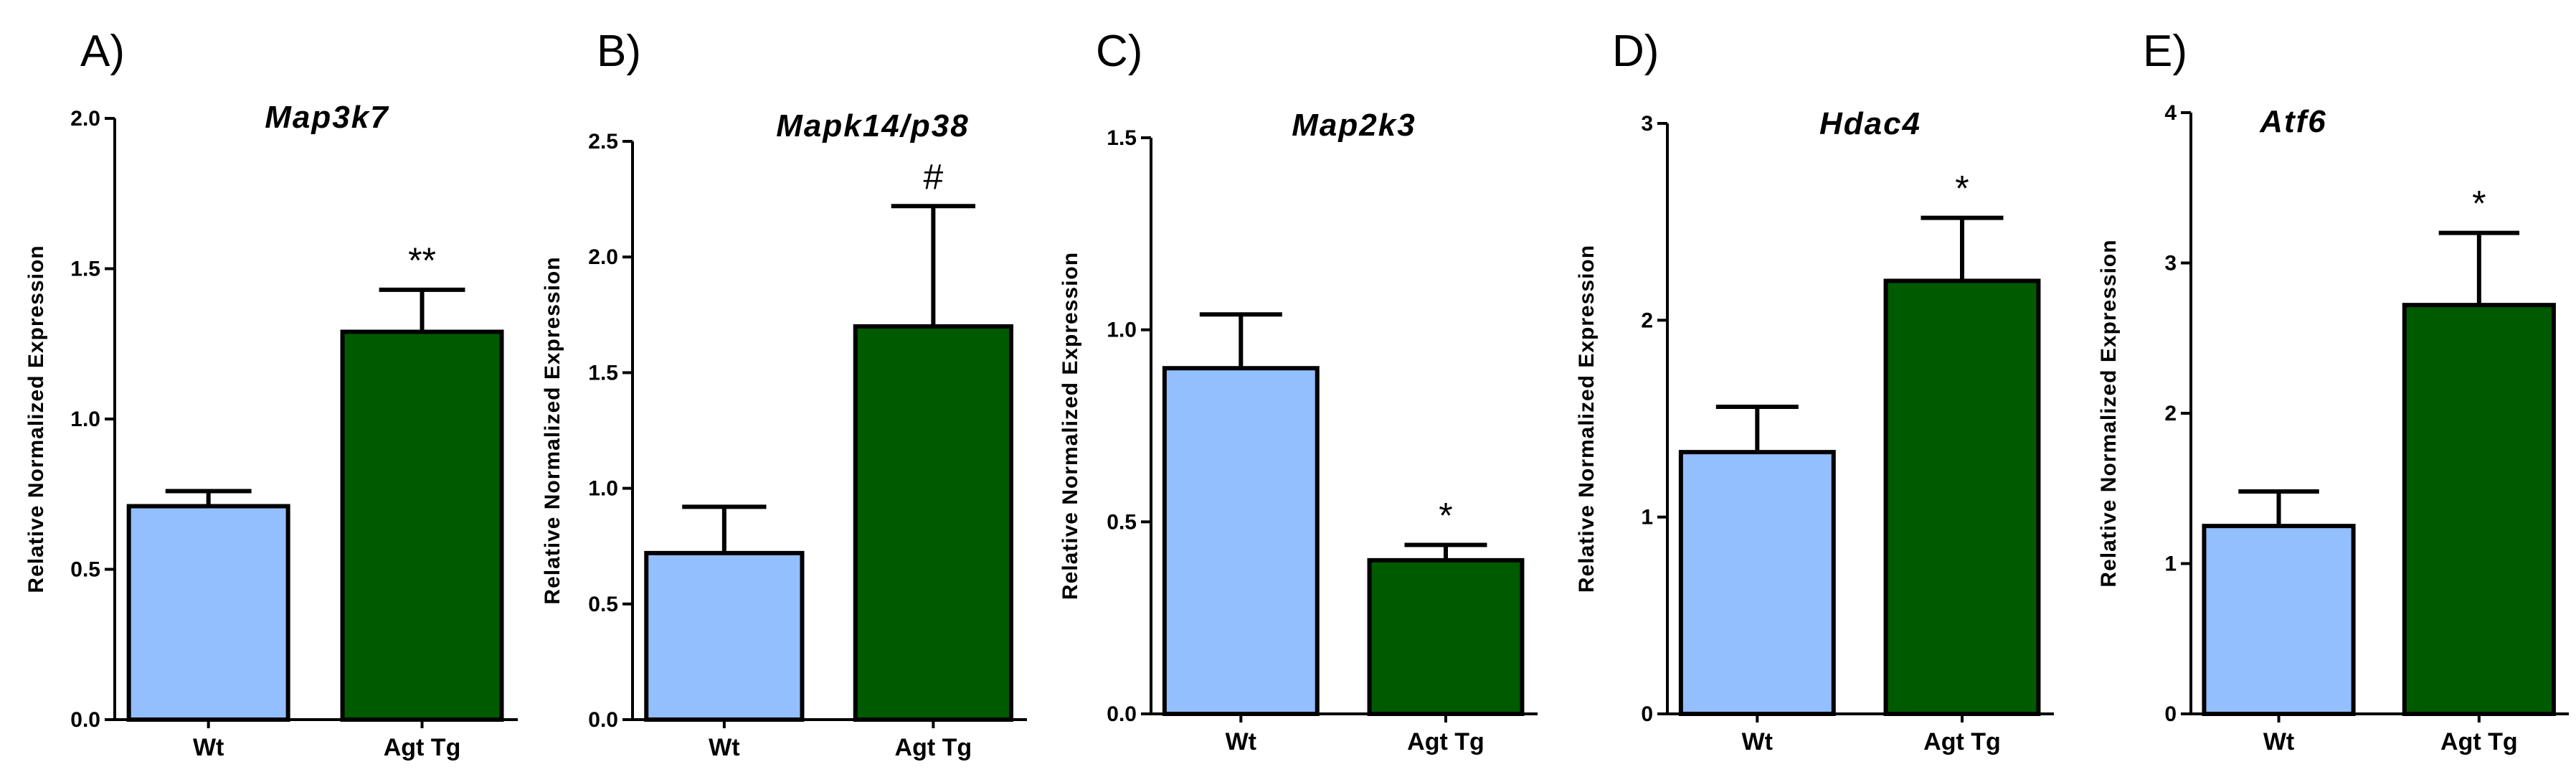 Image resolution: width=2576 pixels, height=772 pixels. What do you see at coordinates (2293, 122) in the screenshot?
I see `chart-title: Atf6` at bounding box center [2293, 122].